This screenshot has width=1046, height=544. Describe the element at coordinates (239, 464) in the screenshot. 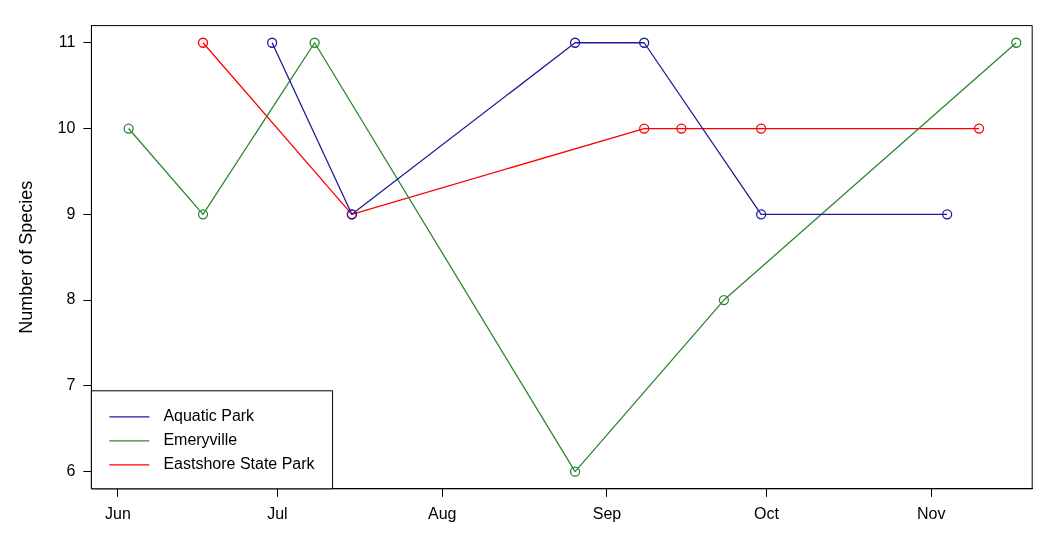

I see `legend-label: Eastshore State Park` at that location.